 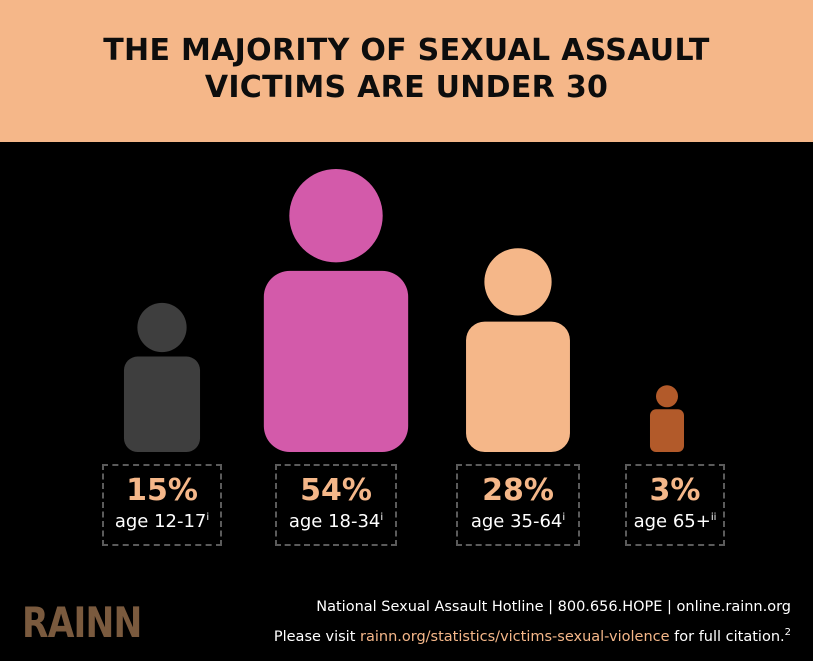 What do you see at coordinates (787, 632) in the screenshot?
I see `citation-mark: 2` at bounding box center [787, 632].